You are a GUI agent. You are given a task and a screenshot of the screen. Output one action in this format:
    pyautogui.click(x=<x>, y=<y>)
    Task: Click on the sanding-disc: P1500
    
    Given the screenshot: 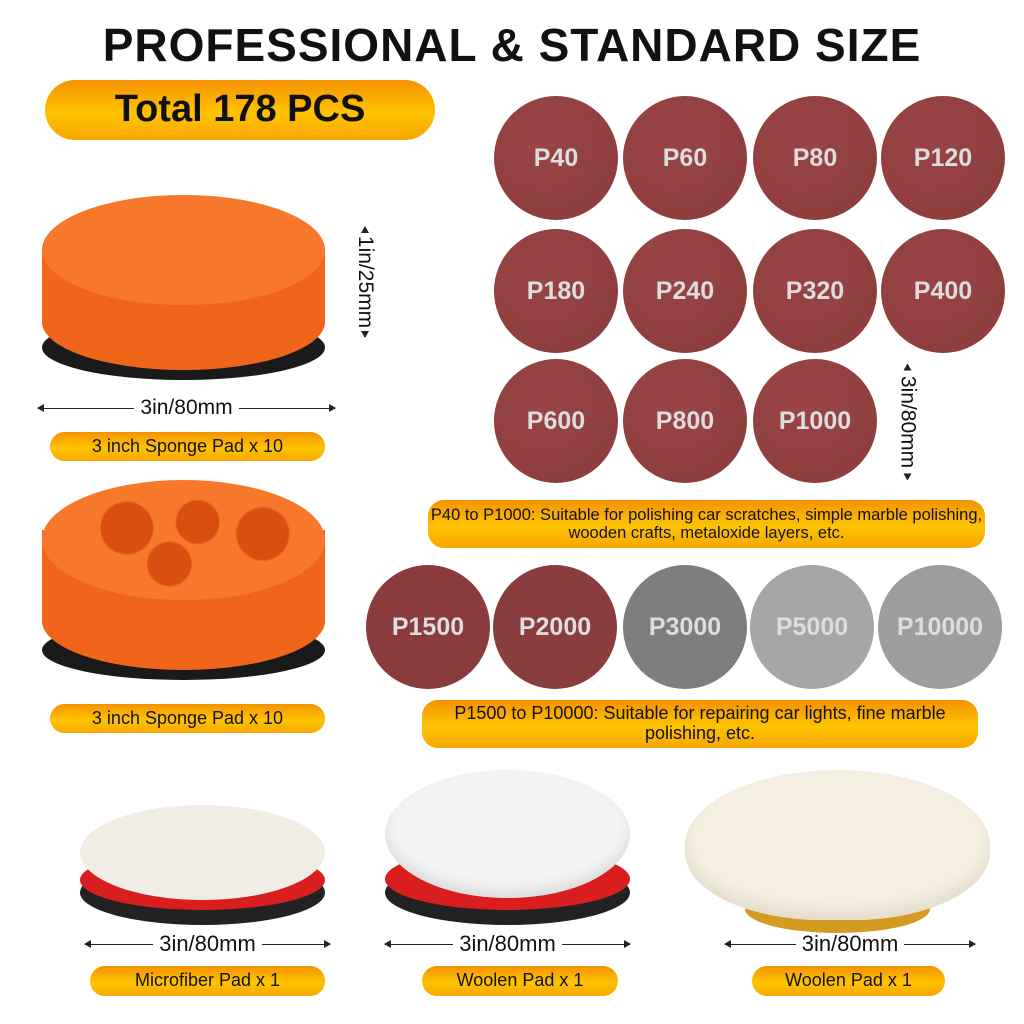 What is the action you would take?
    pyautogui.click(x=428, y=627)
    